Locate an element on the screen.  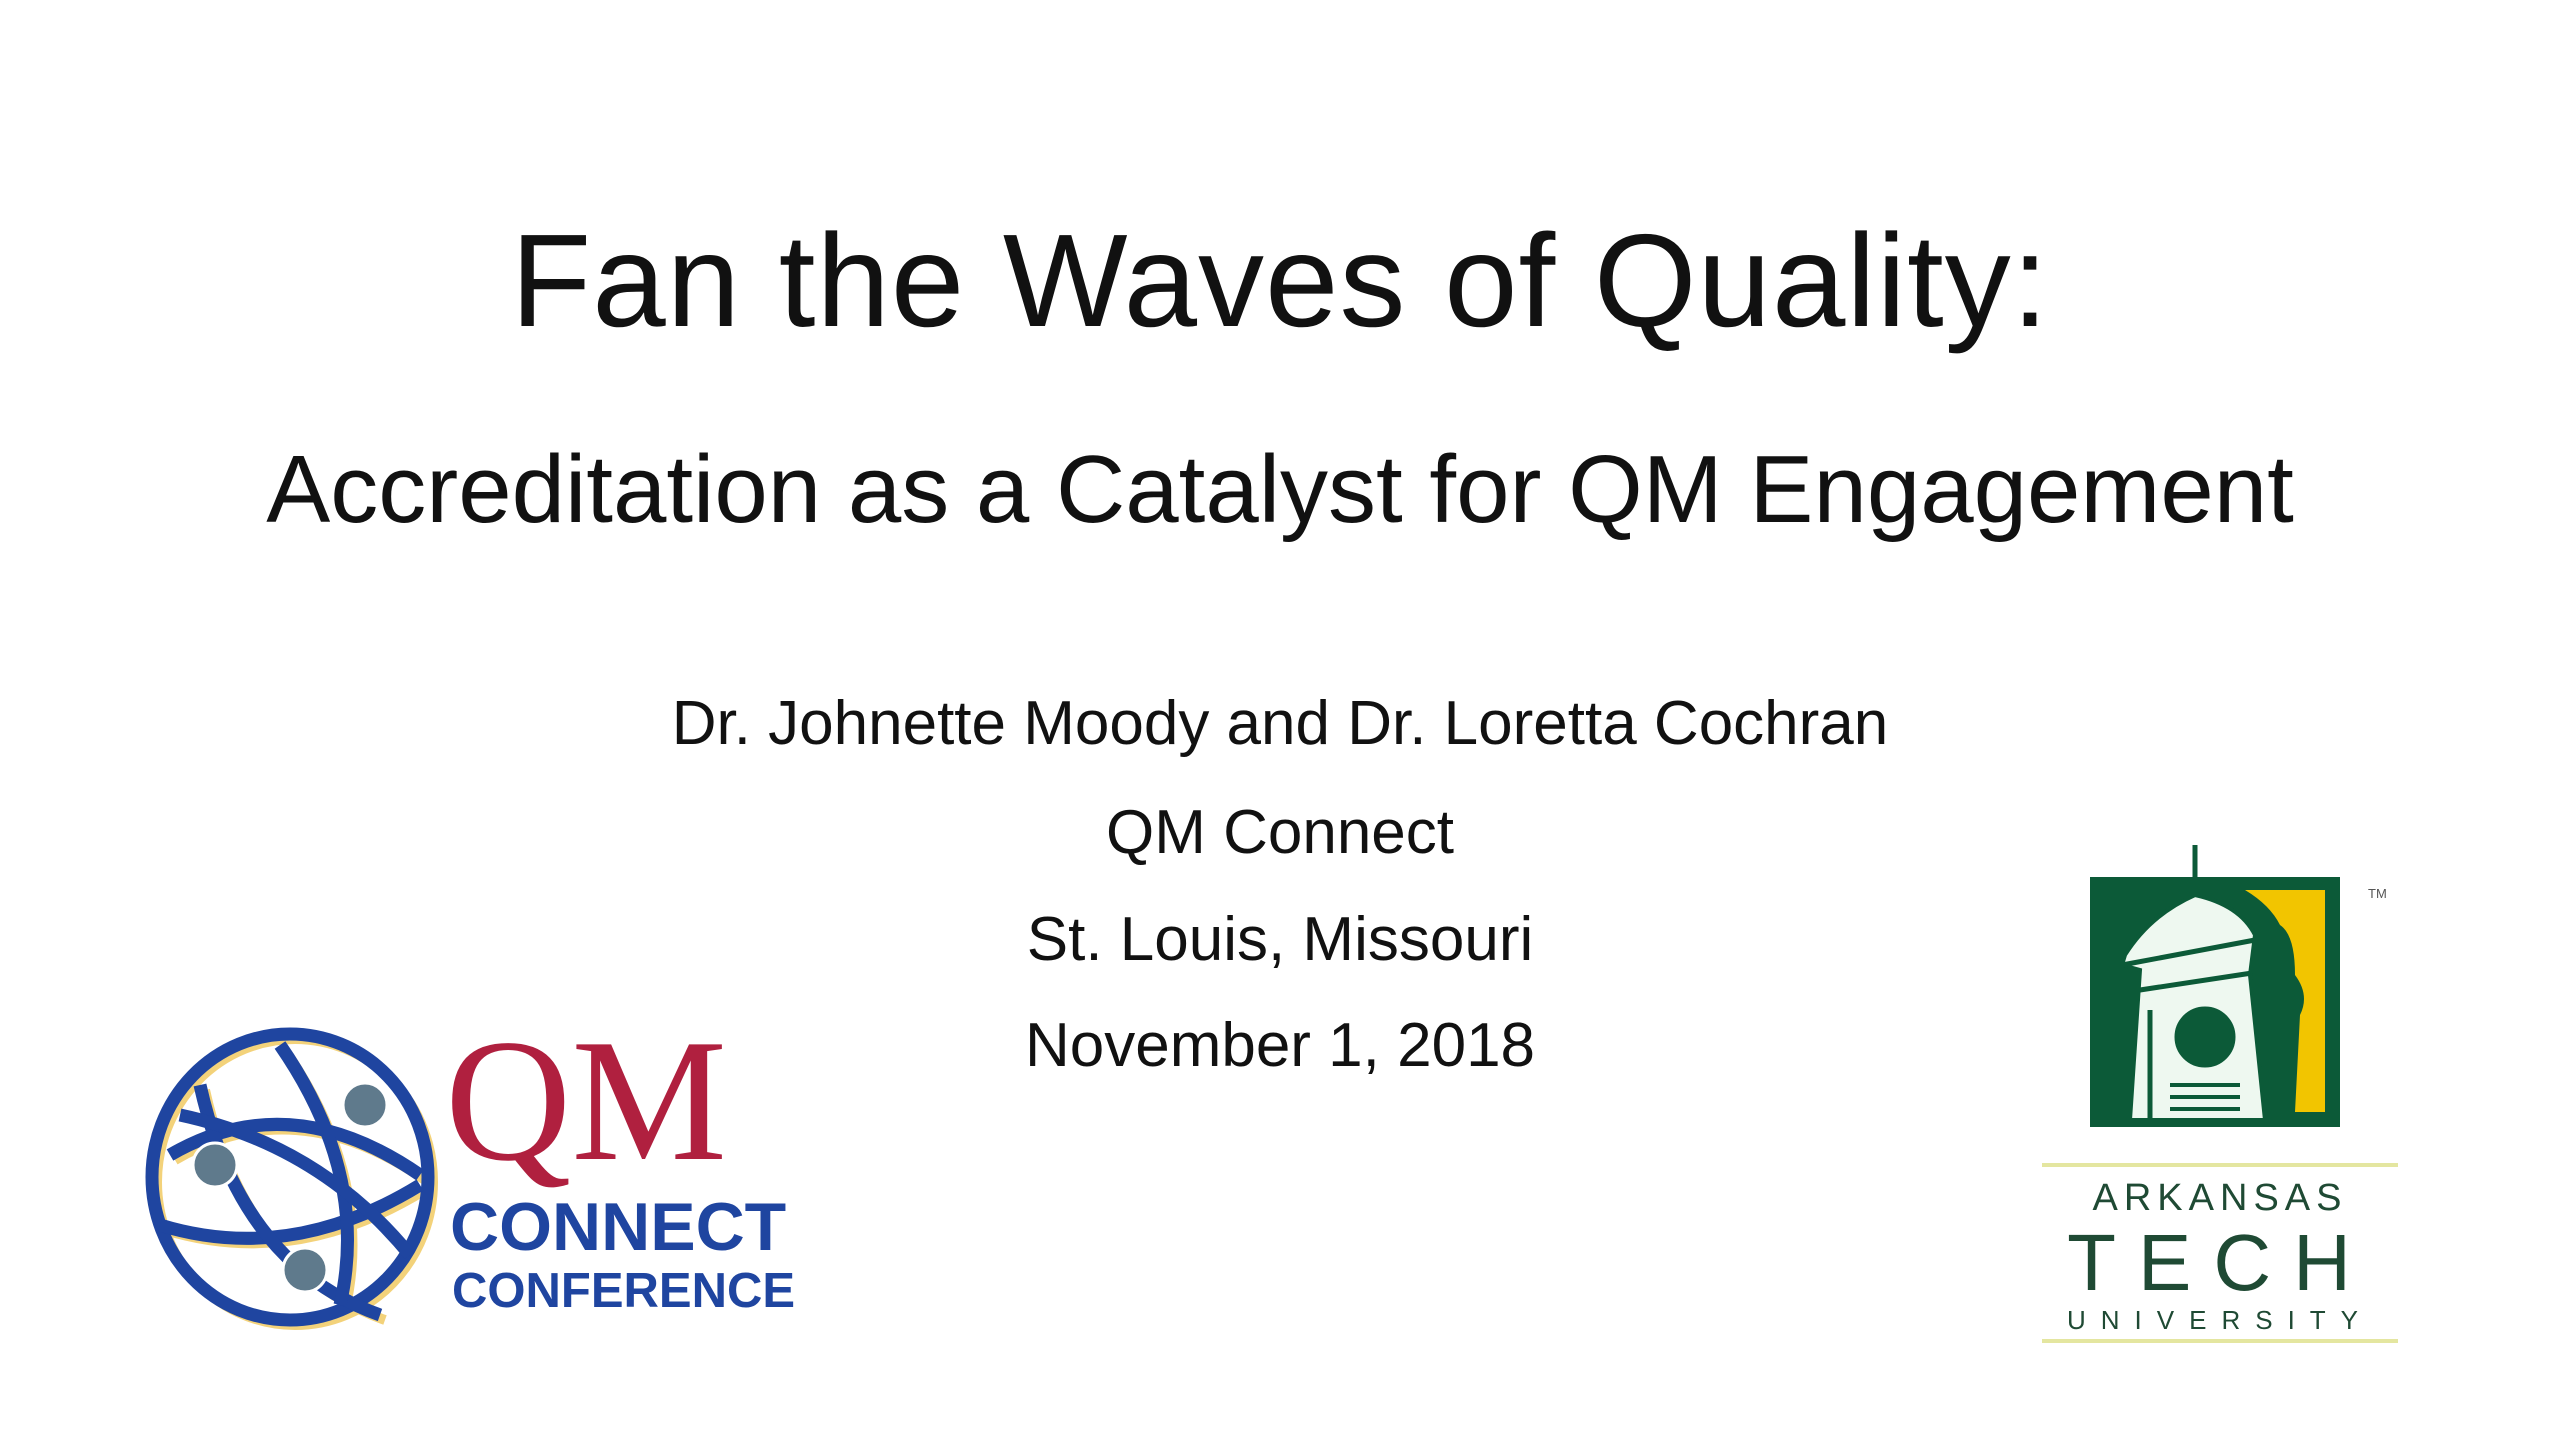
location: St. Louis, Missouri is located at coordinates (1280, 939).